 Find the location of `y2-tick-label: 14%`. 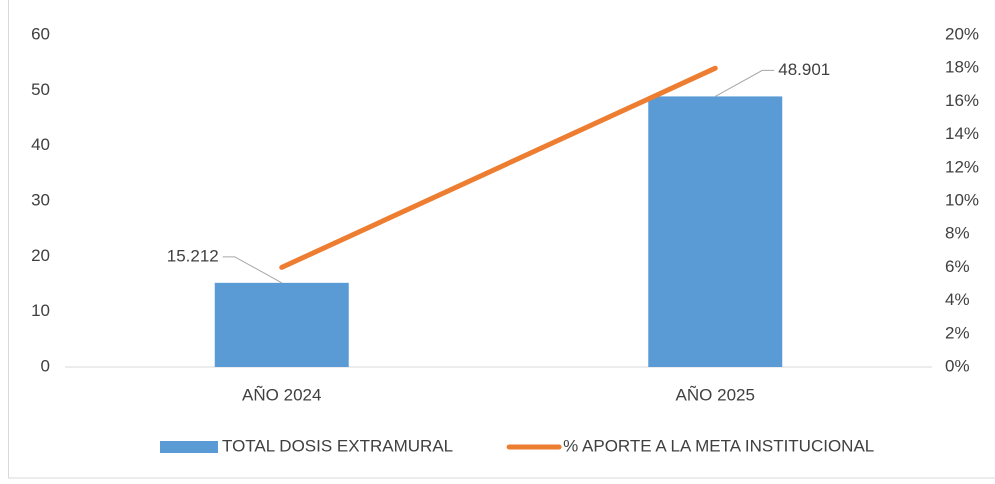

y2-tick-label: 14% is located at coordinates (962, 133).